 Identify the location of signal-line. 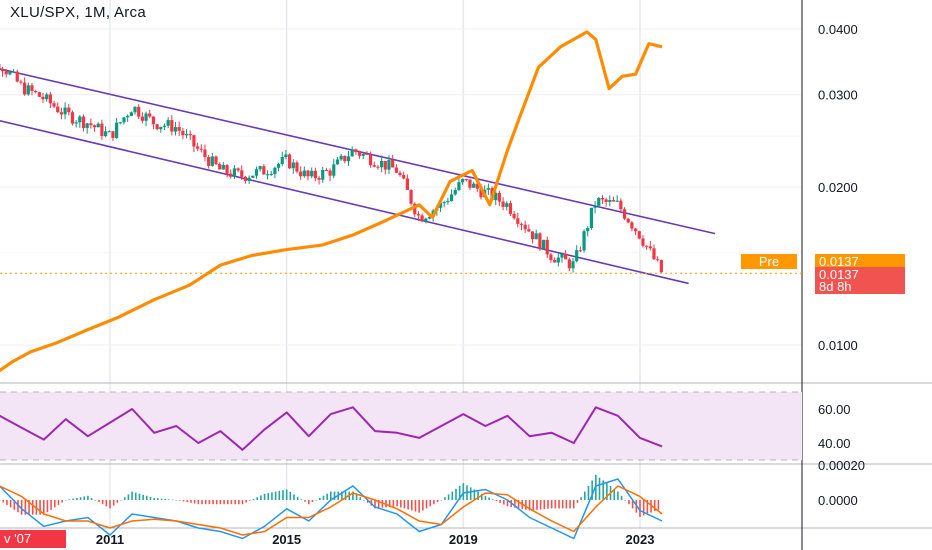
(331, 510).